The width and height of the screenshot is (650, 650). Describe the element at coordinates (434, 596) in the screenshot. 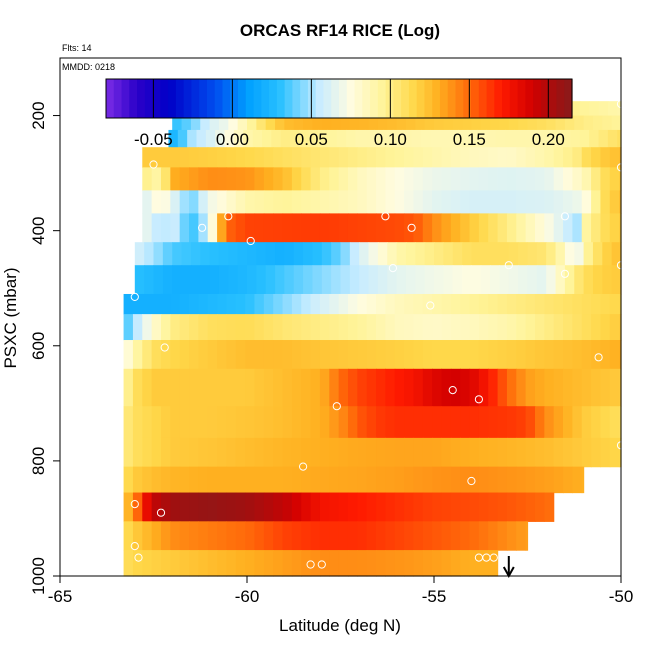

I see `x-tick-label: -55` at that location.